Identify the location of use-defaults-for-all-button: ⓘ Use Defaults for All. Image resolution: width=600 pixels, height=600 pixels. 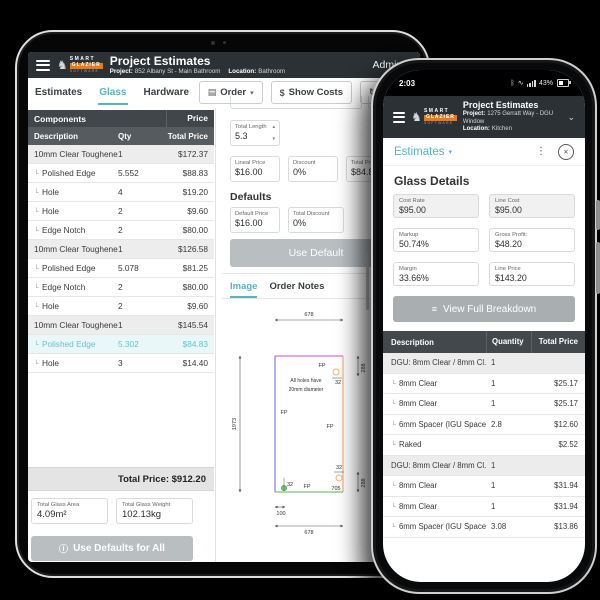
(112, 548).